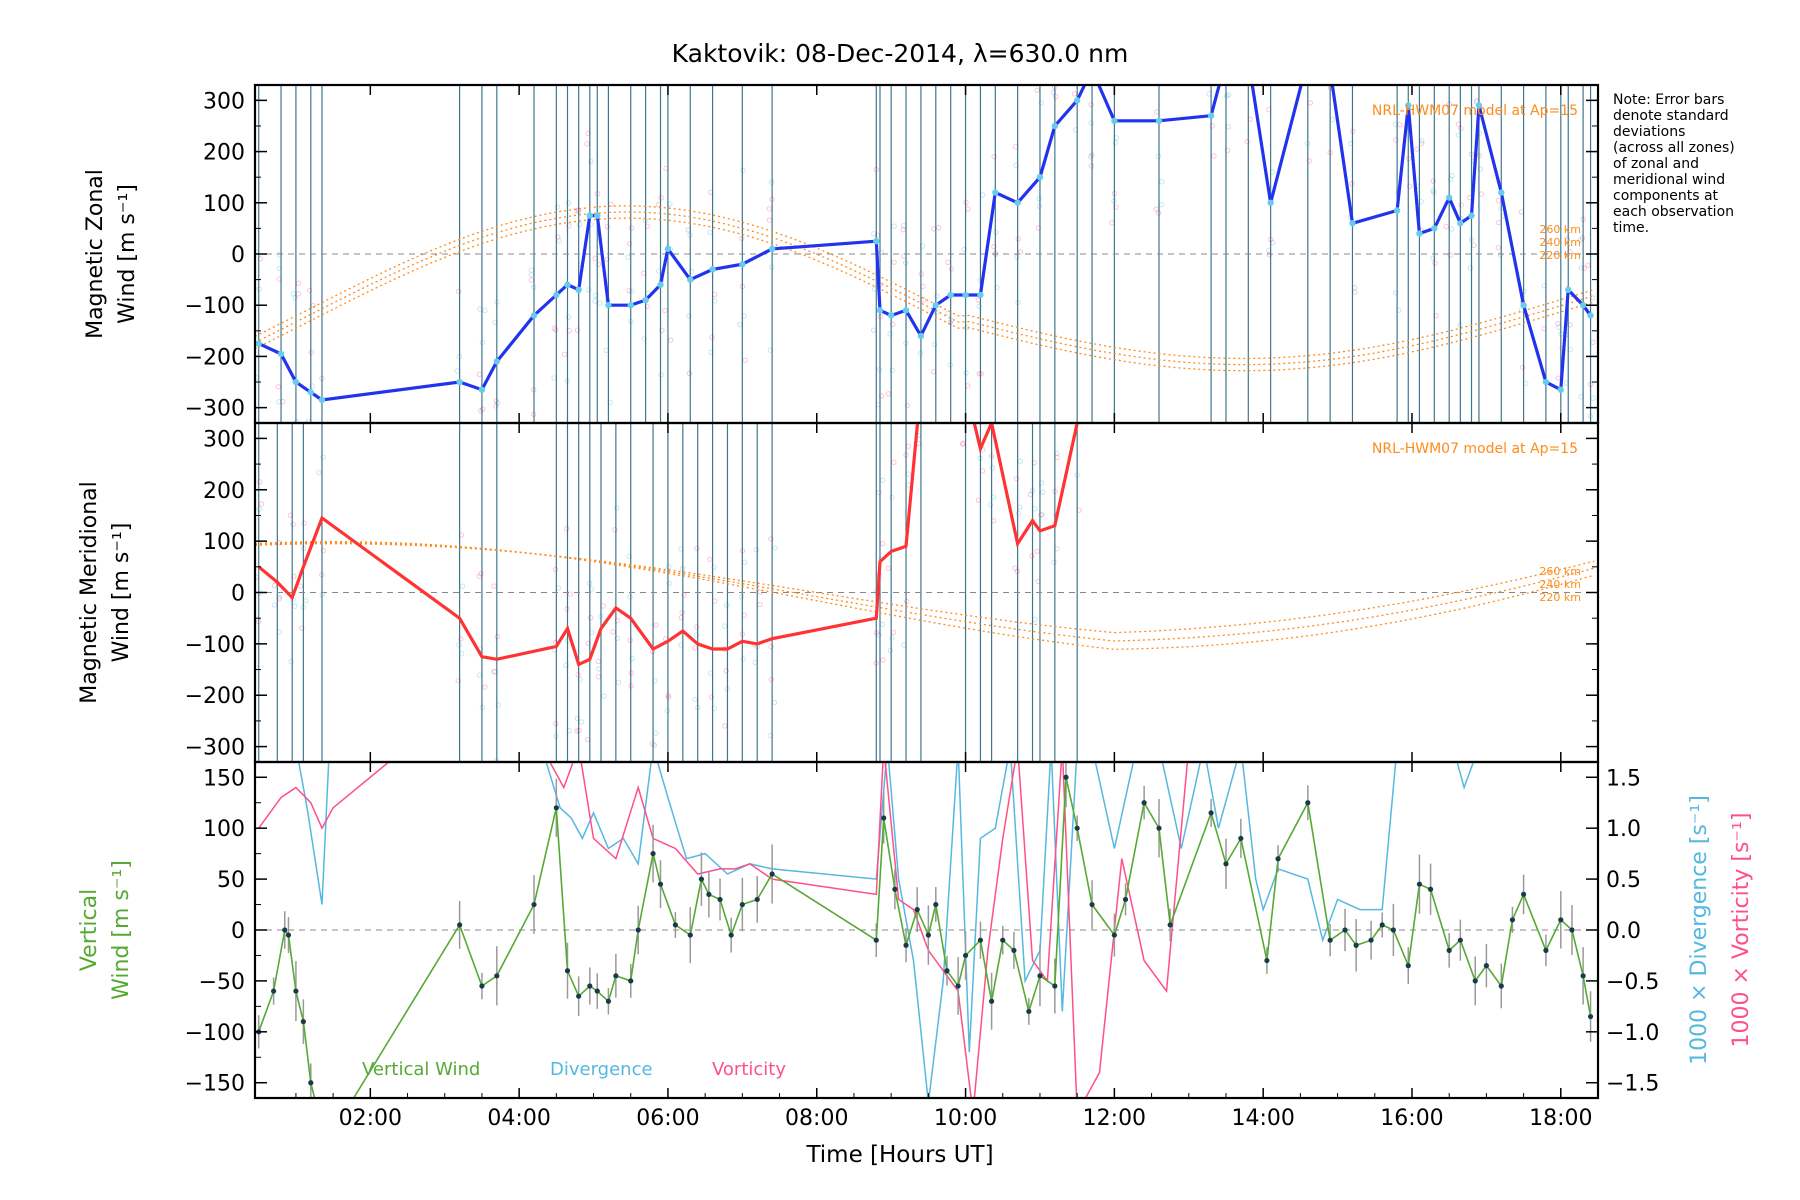 The image size is (1800, 1200). What do you see at coordinates (224, 542) in the screenshot?
I see `y-tick-label: 100` at bounding box center [224, 542].